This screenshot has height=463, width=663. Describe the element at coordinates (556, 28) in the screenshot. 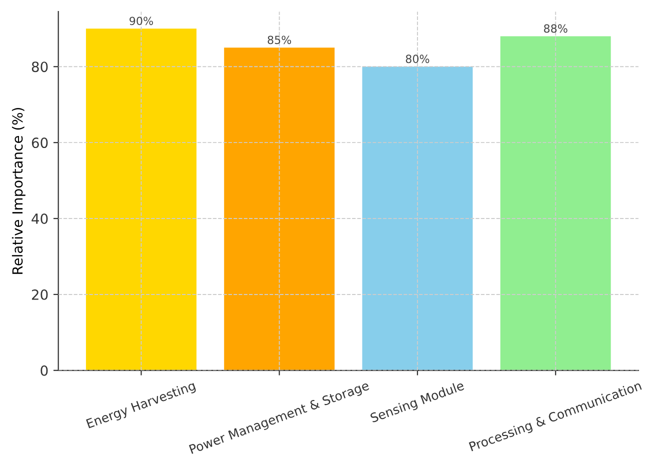

I see `data-label: 88%` at that location.